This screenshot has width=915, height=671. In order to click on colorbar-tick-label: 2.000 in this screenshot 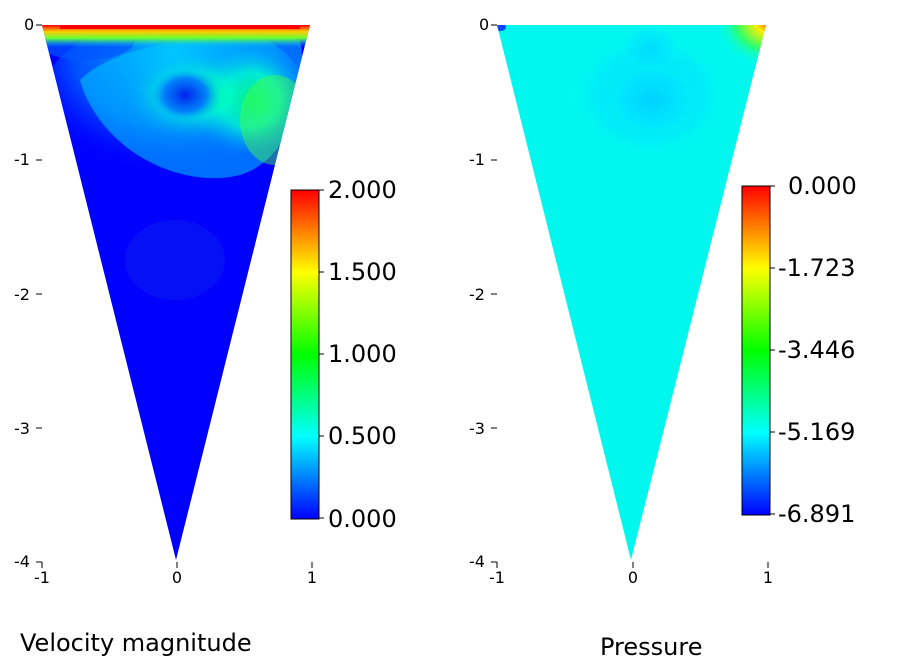, I will do `click(362, 190)`.